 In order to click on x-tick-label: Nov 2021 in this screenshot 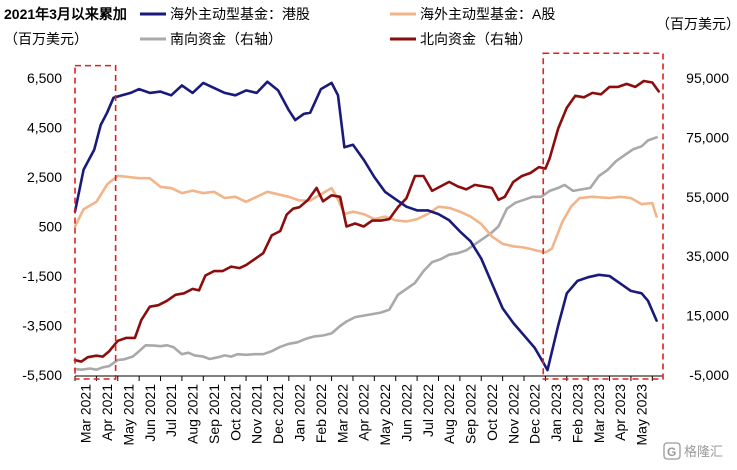, I will do `click(257, 414)`.